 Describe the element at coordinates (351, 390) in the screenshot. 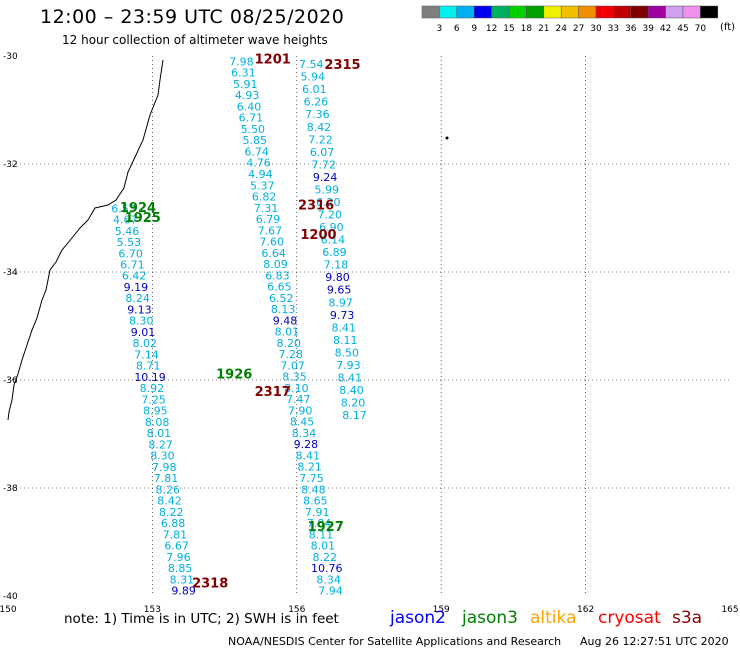

I see `track-b-swh: 8.40` at that location.